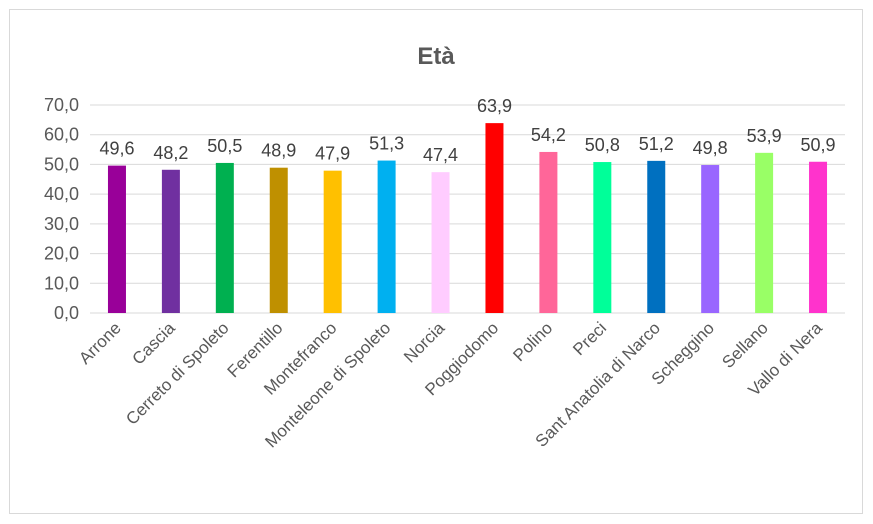 The width and height of the screenshot is (873, 524). What do you see at coordinates (100, 343) in the screenshot?
I see `x-category-label: Arrone` at bounding box center [100, 343].